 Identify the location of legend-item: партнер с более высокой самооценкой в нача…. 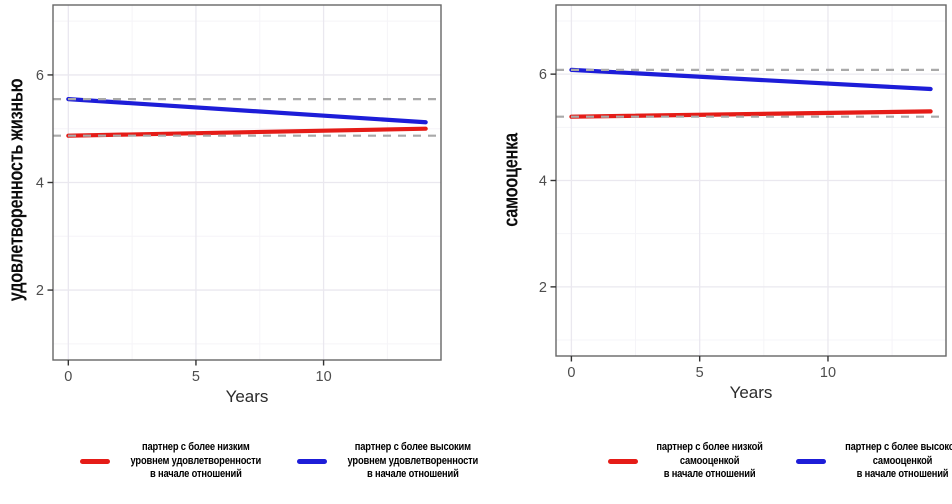
(874, 461).